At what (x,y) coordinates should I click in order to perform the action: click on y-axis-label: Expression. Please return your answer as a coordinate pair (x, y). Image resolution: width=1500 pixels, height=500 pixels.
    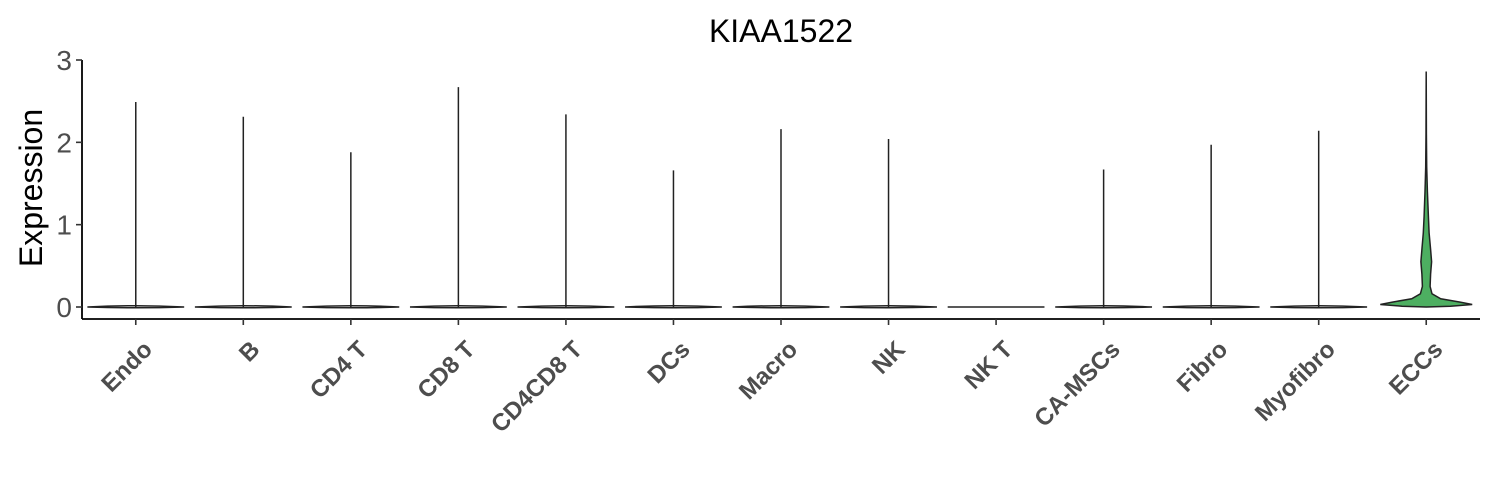
    Looking at the image, I should click on (31, 188).